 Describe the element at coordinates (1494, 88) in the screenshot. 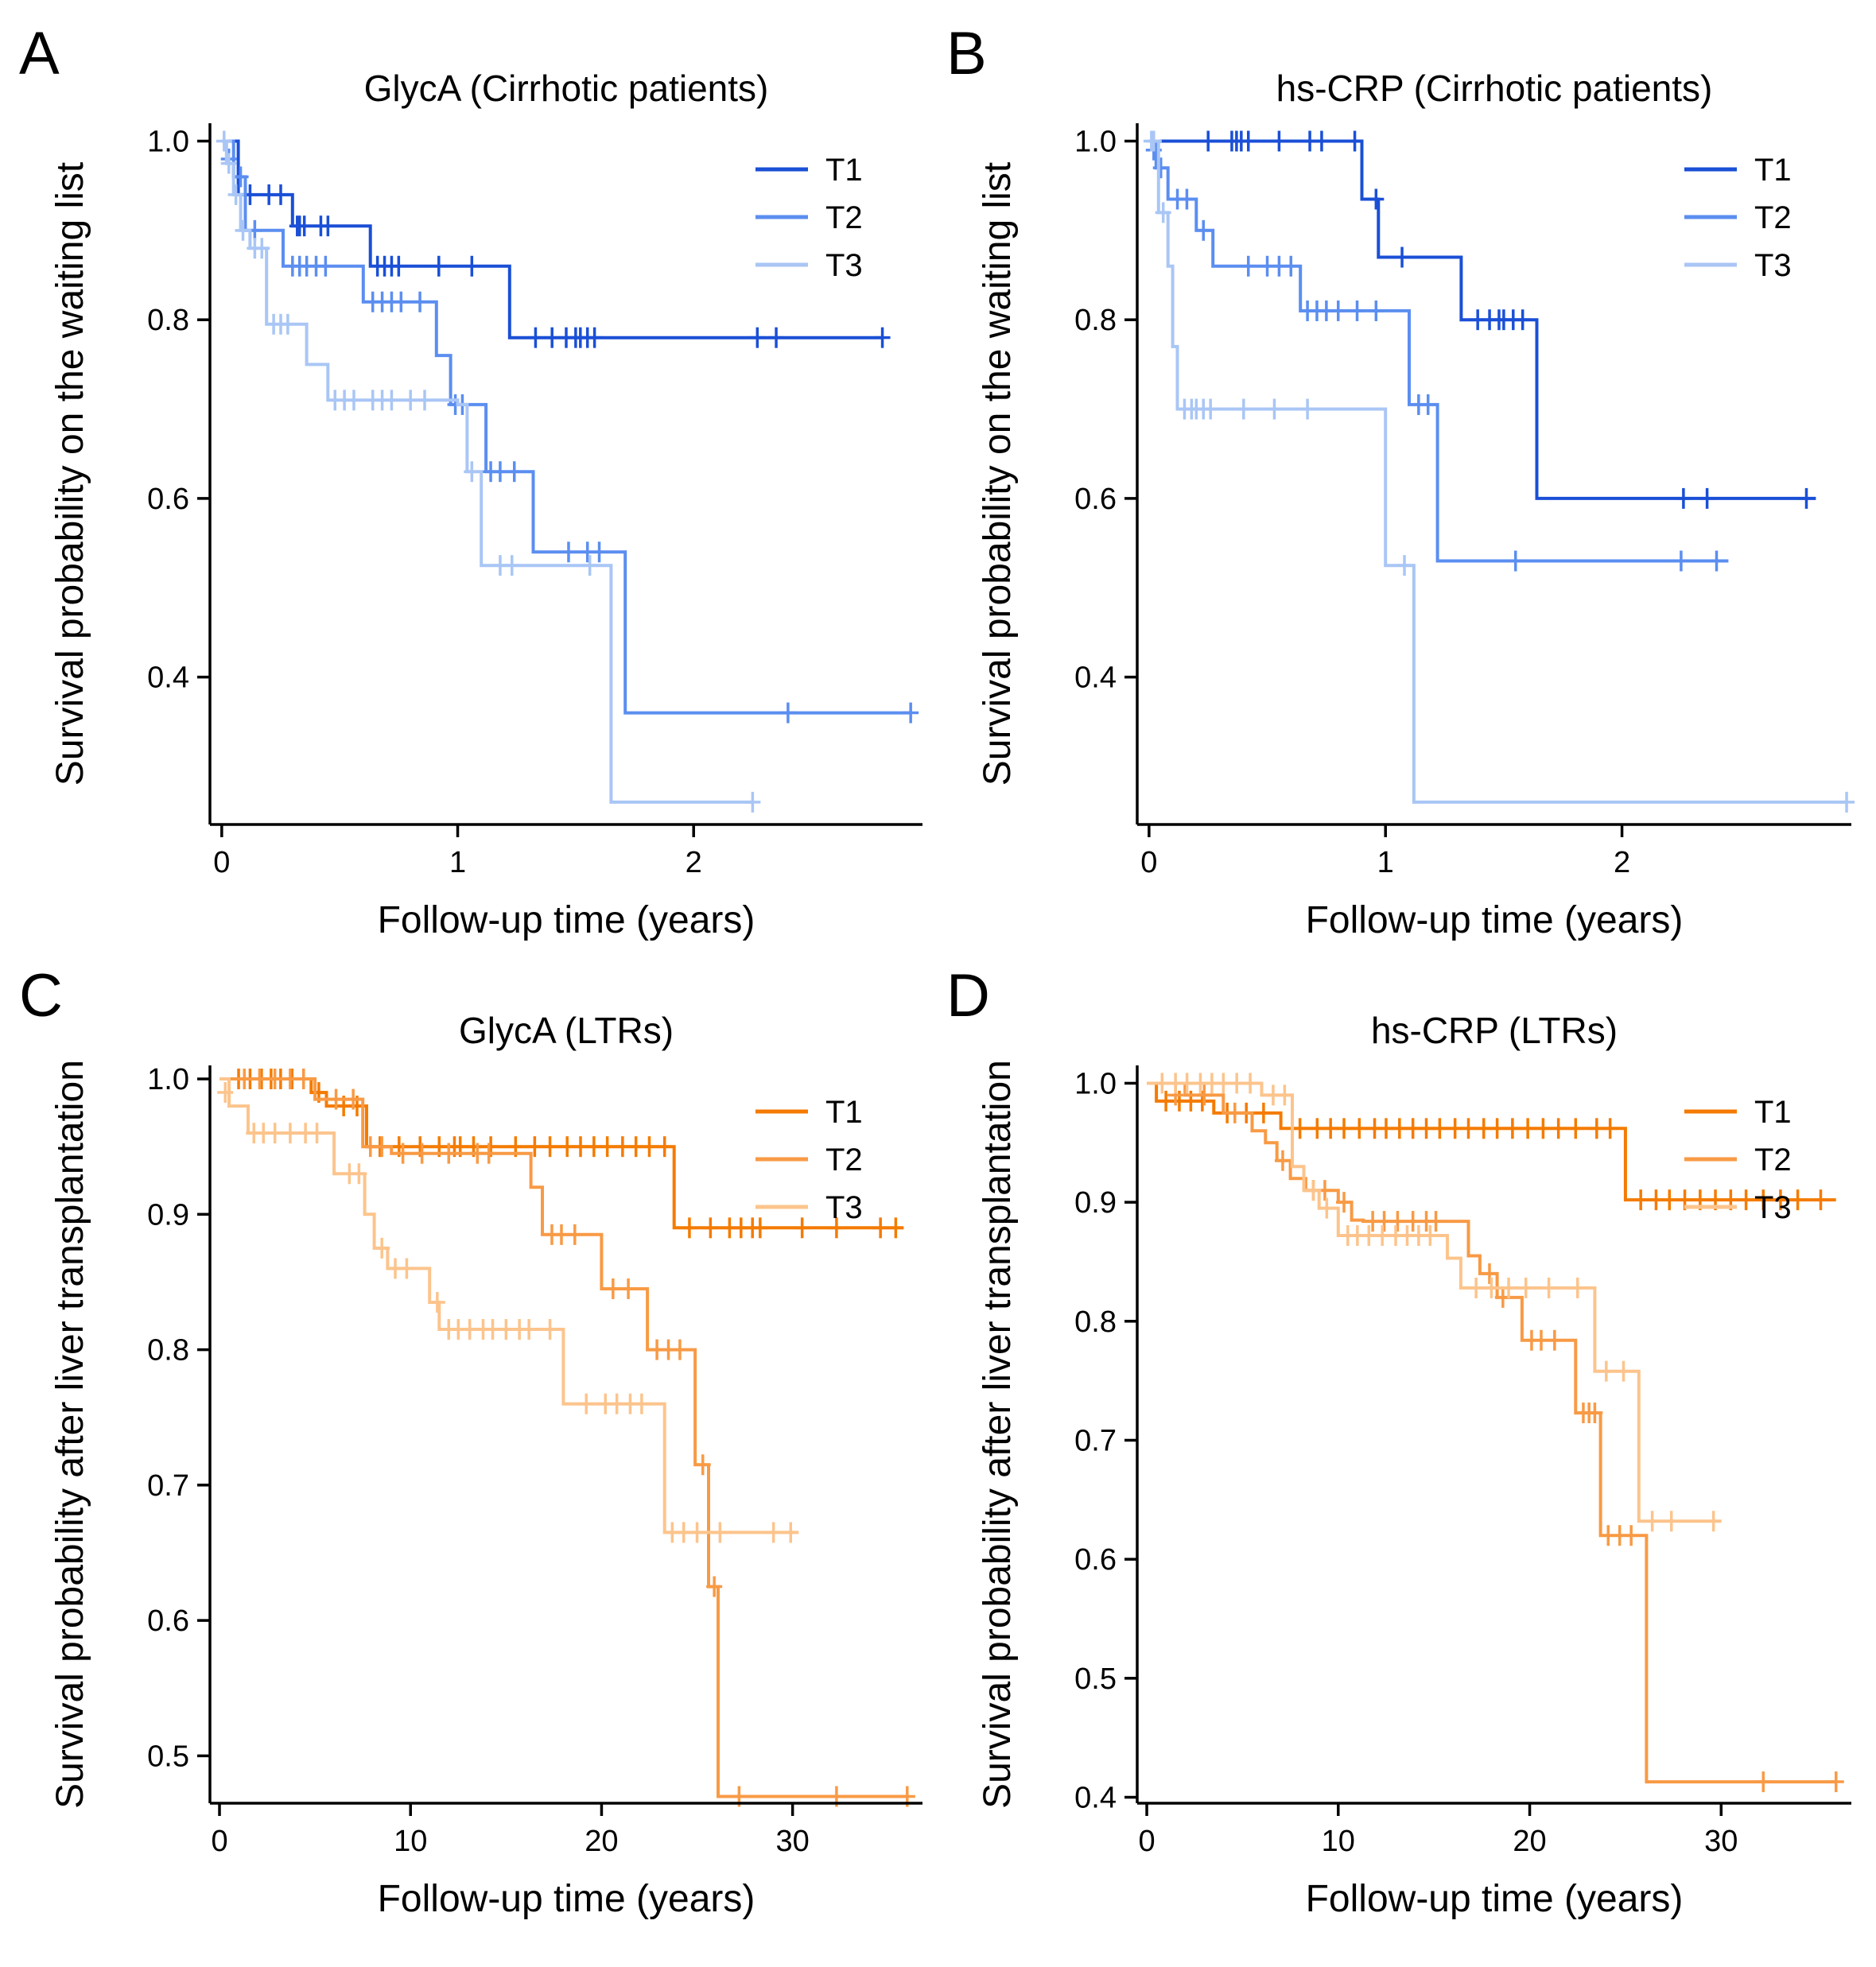

I see `panel-title: hs-CRP (Cirrhotic patients)` at that location.